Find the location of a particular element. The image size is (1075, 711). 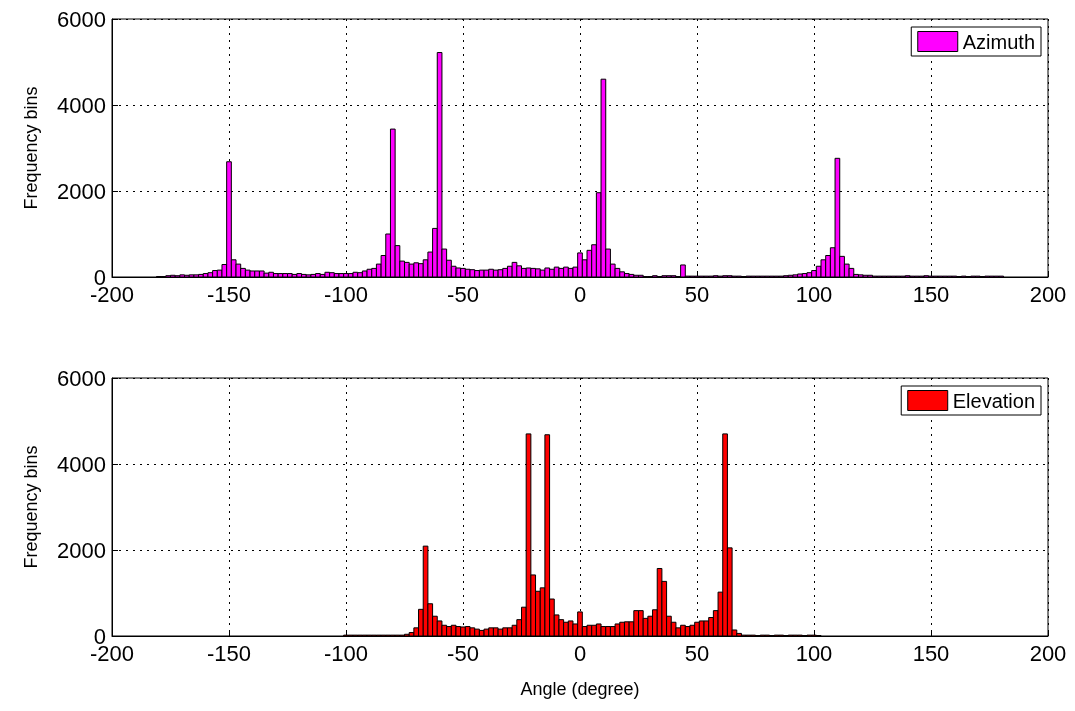

x-axis-title: Angle (degree) is located at coordinates (580, 689).